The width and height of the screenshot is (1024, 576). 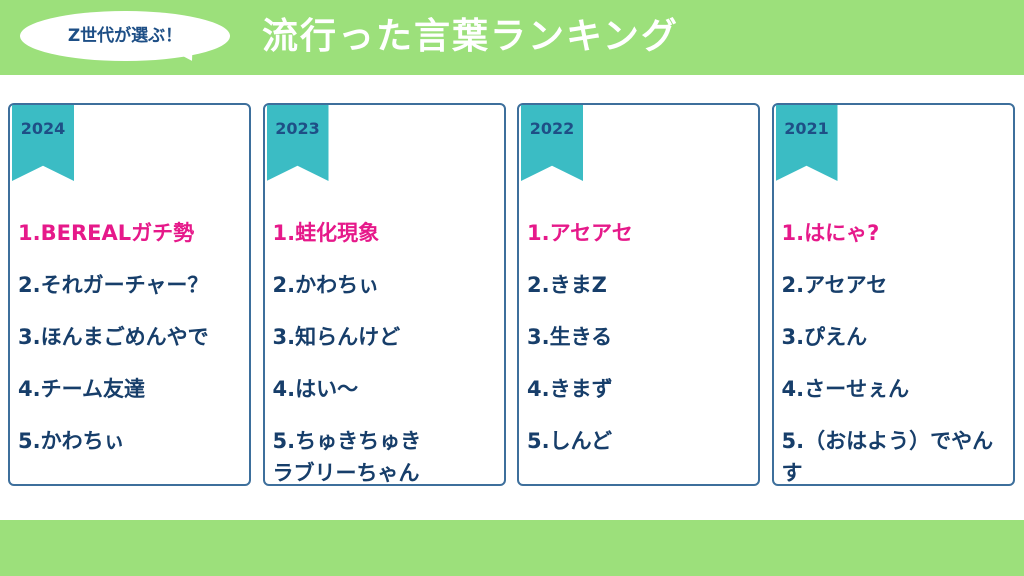 What do you see at coordinates (315, 389) in the screenshot?
I see `ranking-item: 4.はい～` at bounding box center [315, 389].